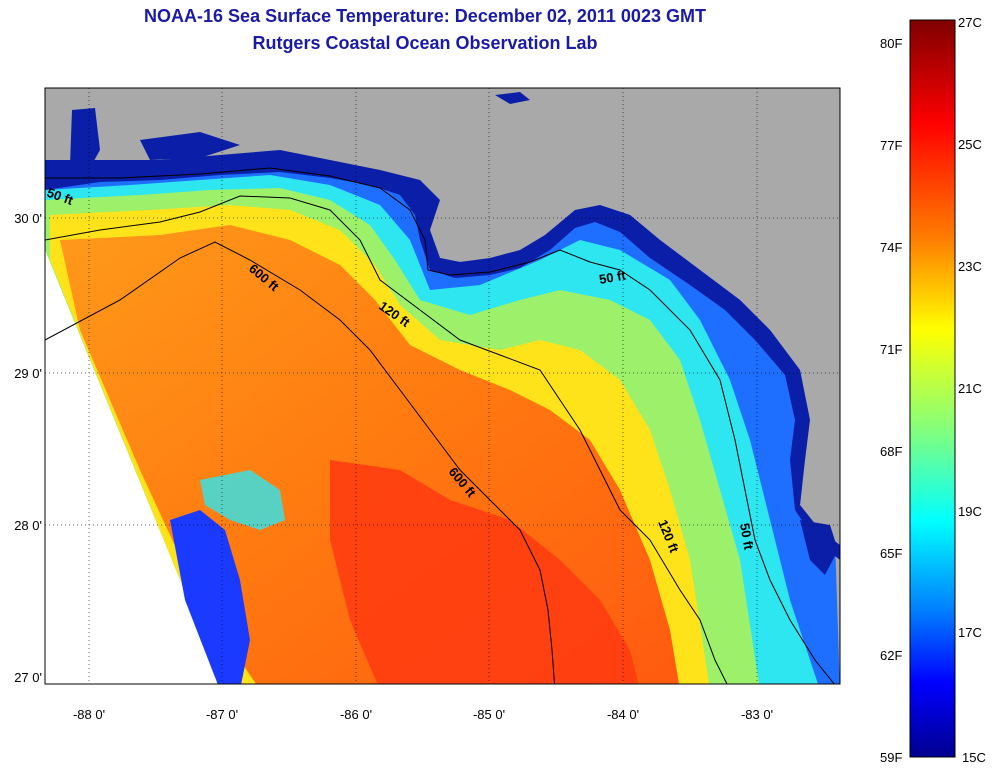 The width and height of the screenshot is (992, 770). I want to click on tampa-bay, so click(819, 547).